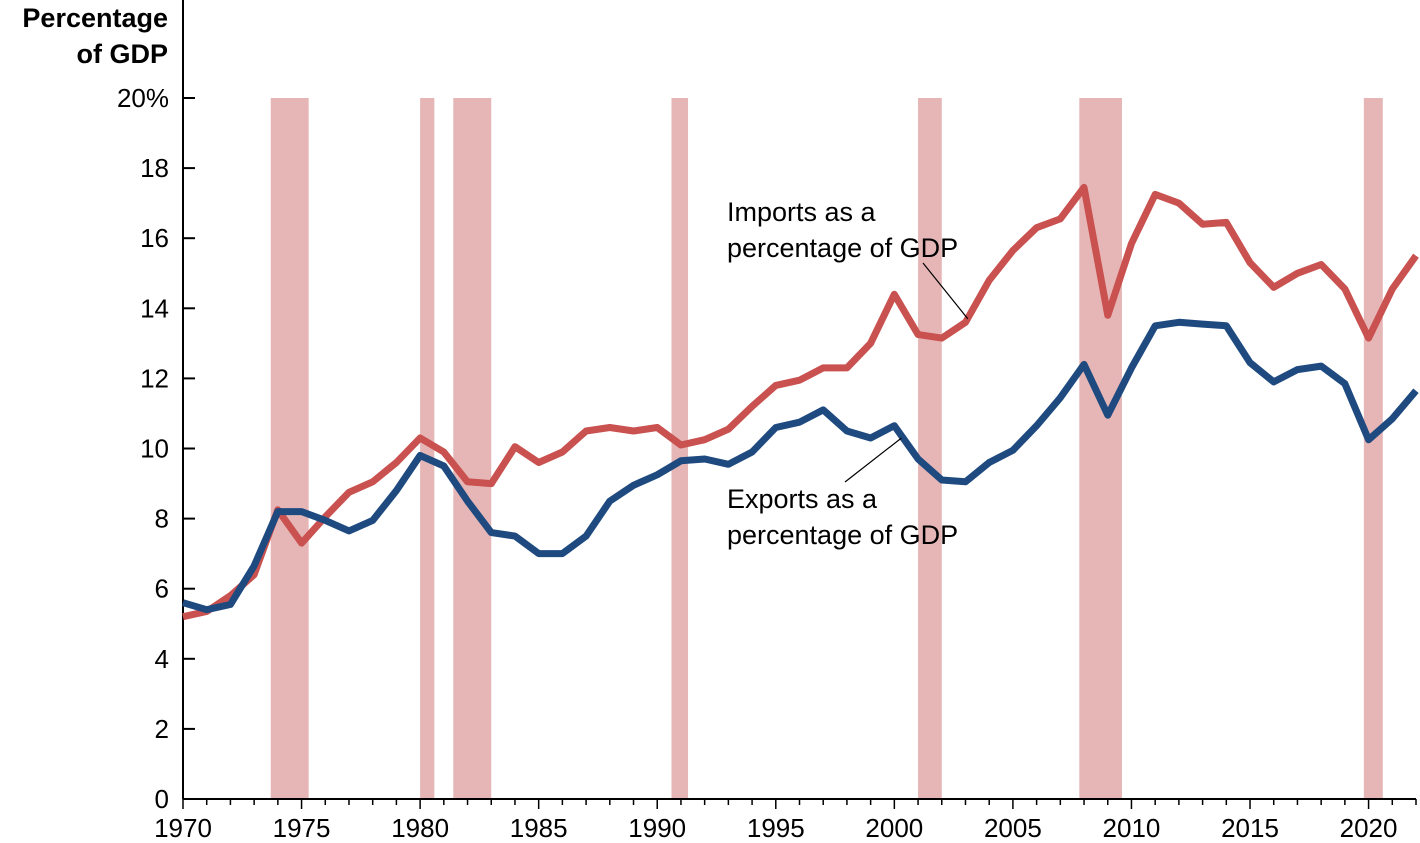 The height and width of the screenshot is (843, 1420). Describe the element at coordinates (802, 499) in the screenshot. I see `exports-annotation-line-1: Exports as a` at that location.